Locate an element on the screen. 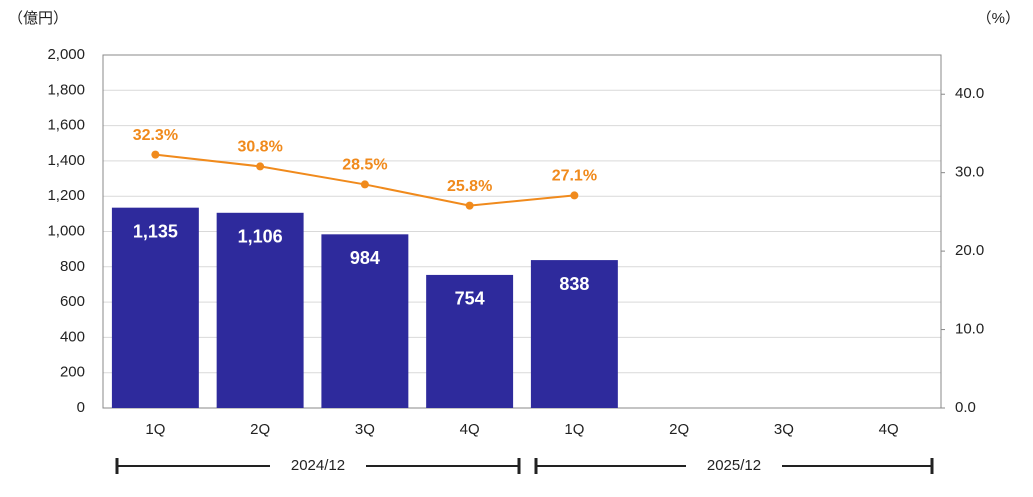 The height and width of the screenshot is (497, 1033). group-label: 2025/12 is located at coordinates (734, 465).